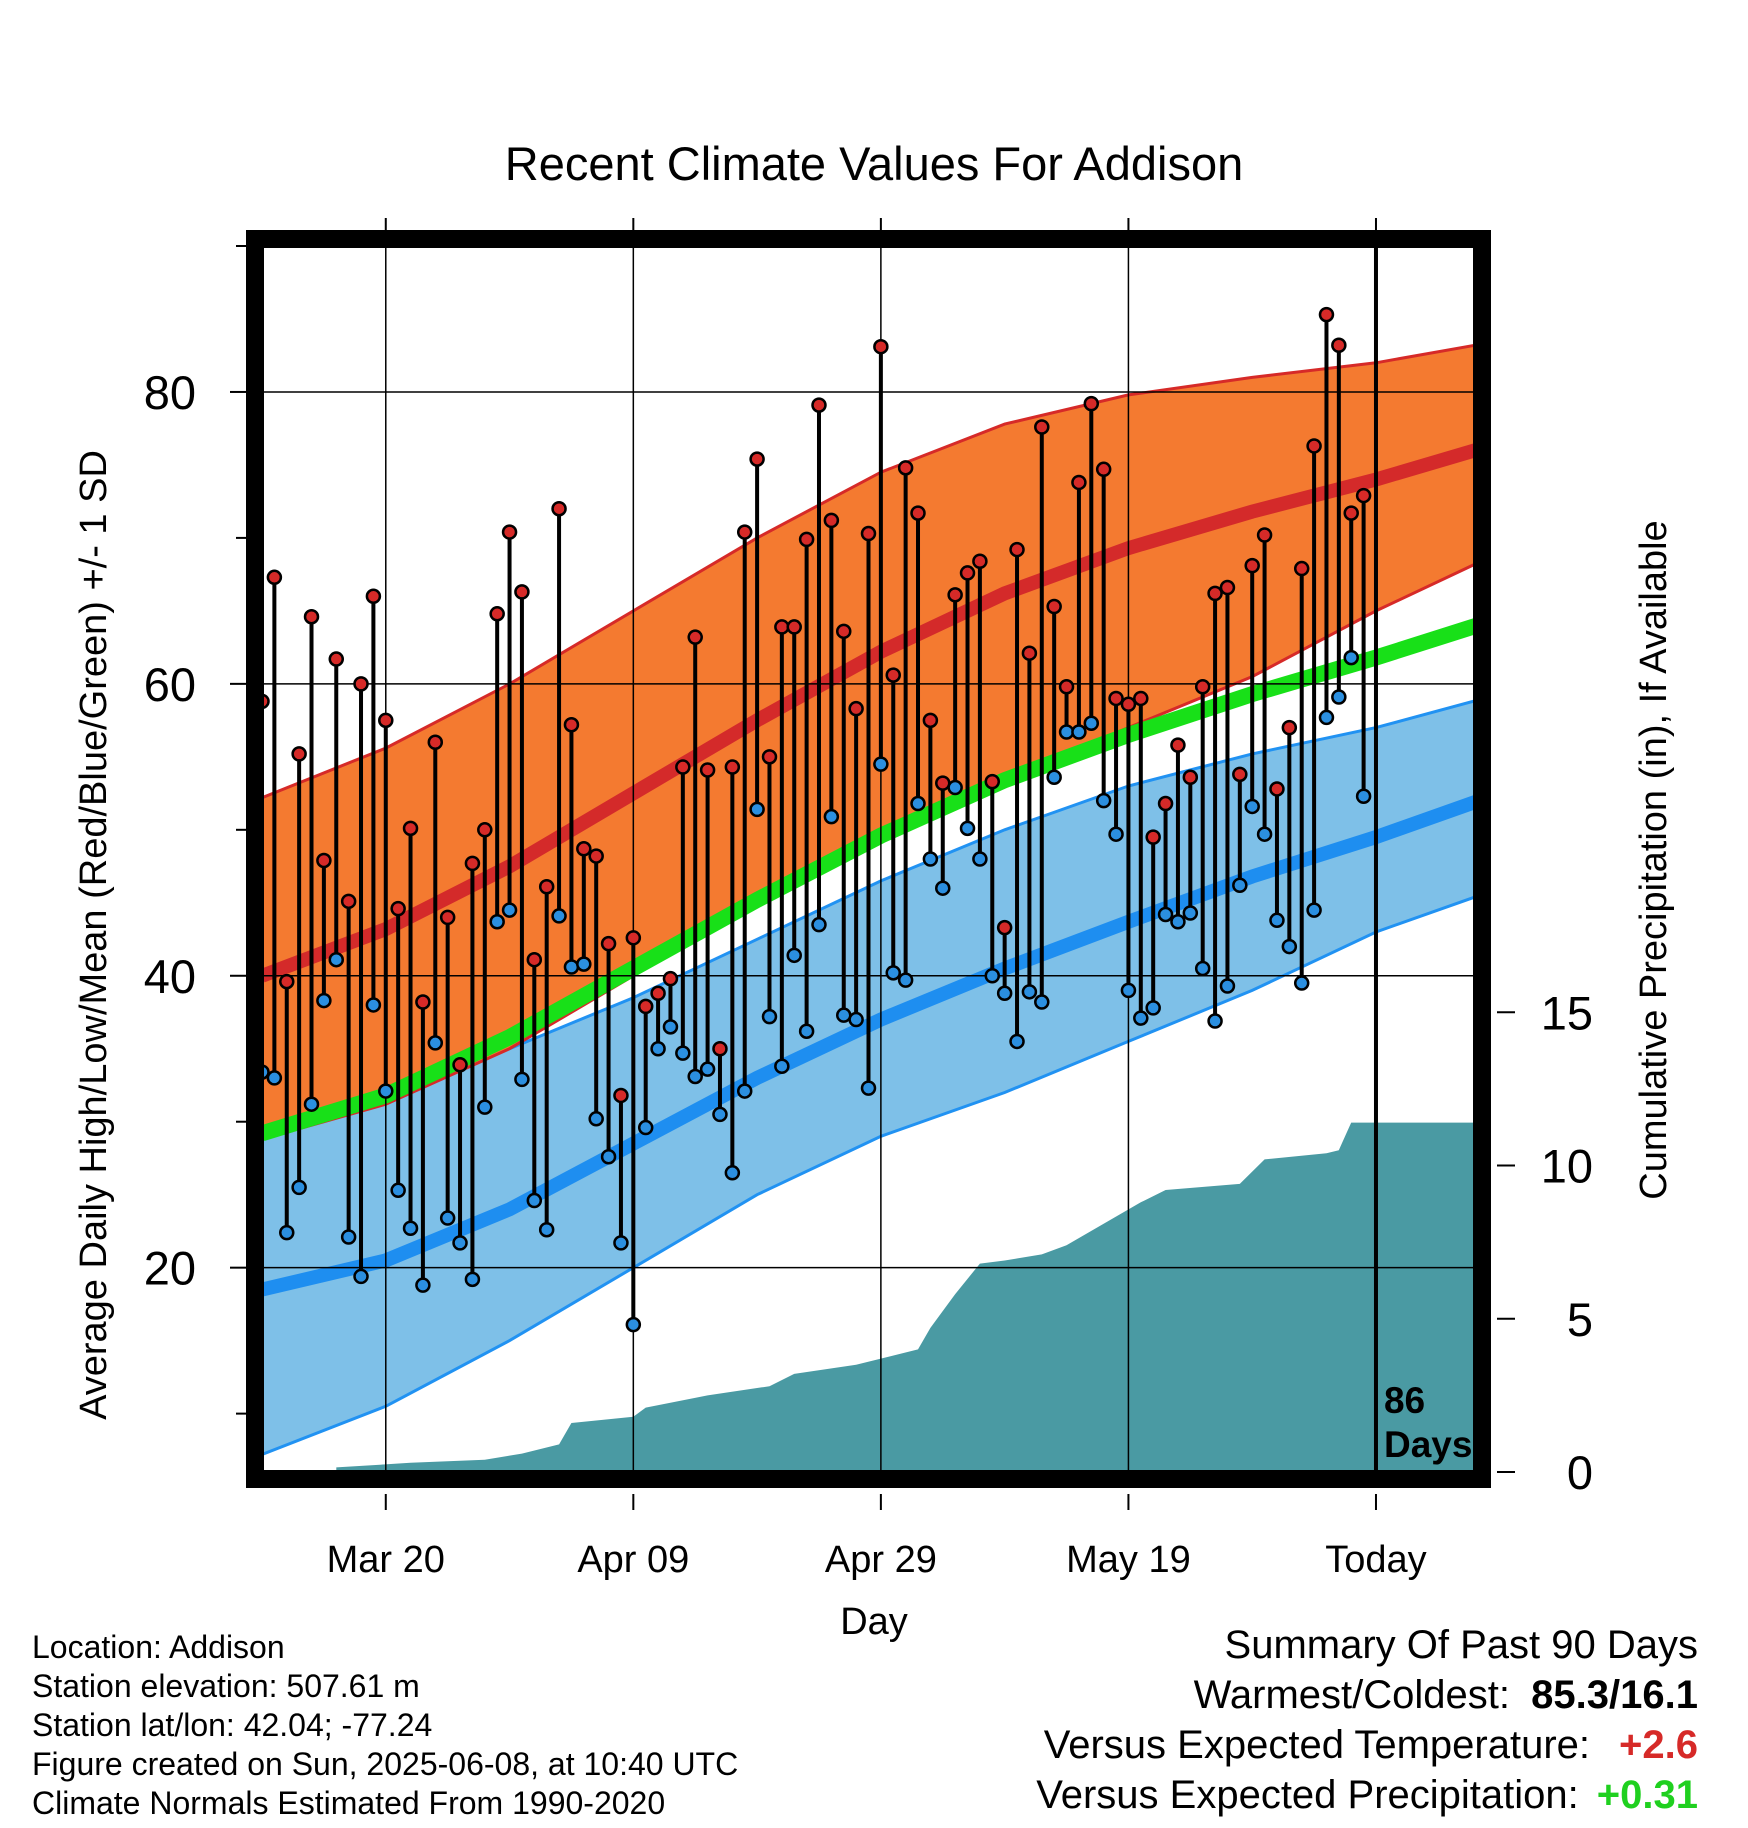 The image size is (1748, 1828). Describe the element at coordinates (1461, 1645) in the screenshot. I see `summary-title: Summary Of Past 90 Days` at that location.